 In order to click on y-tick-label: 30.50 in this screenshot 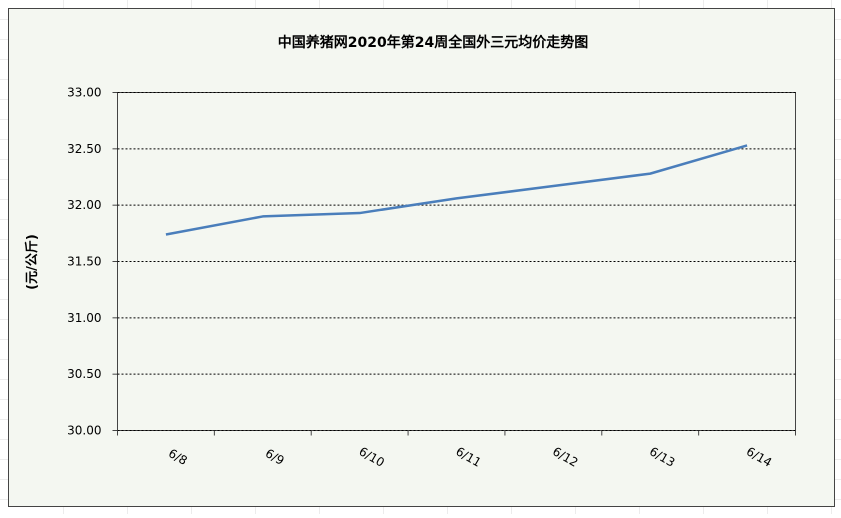, I will do `click(84, 374)`.